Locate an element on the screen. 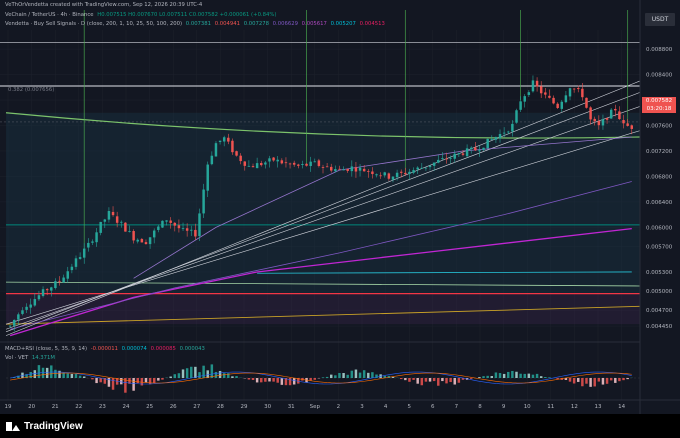  tradingview-logo: TradingView is located at coordinates (44, 426).